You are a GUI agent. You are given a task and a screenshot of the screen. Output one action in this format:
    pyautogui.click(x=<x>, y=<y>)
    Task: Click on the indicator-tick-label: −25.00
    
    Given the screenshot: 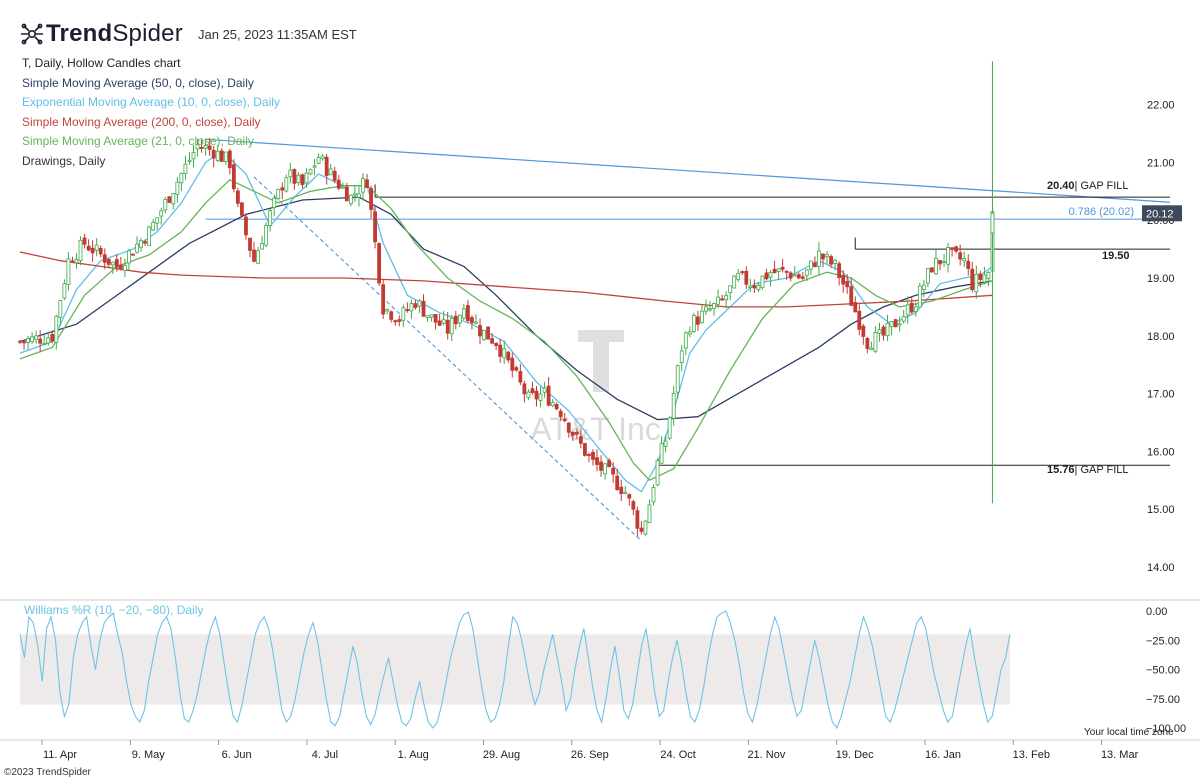 What is the action you would take?
    pyautogui.click(x=1163, y=641)
    